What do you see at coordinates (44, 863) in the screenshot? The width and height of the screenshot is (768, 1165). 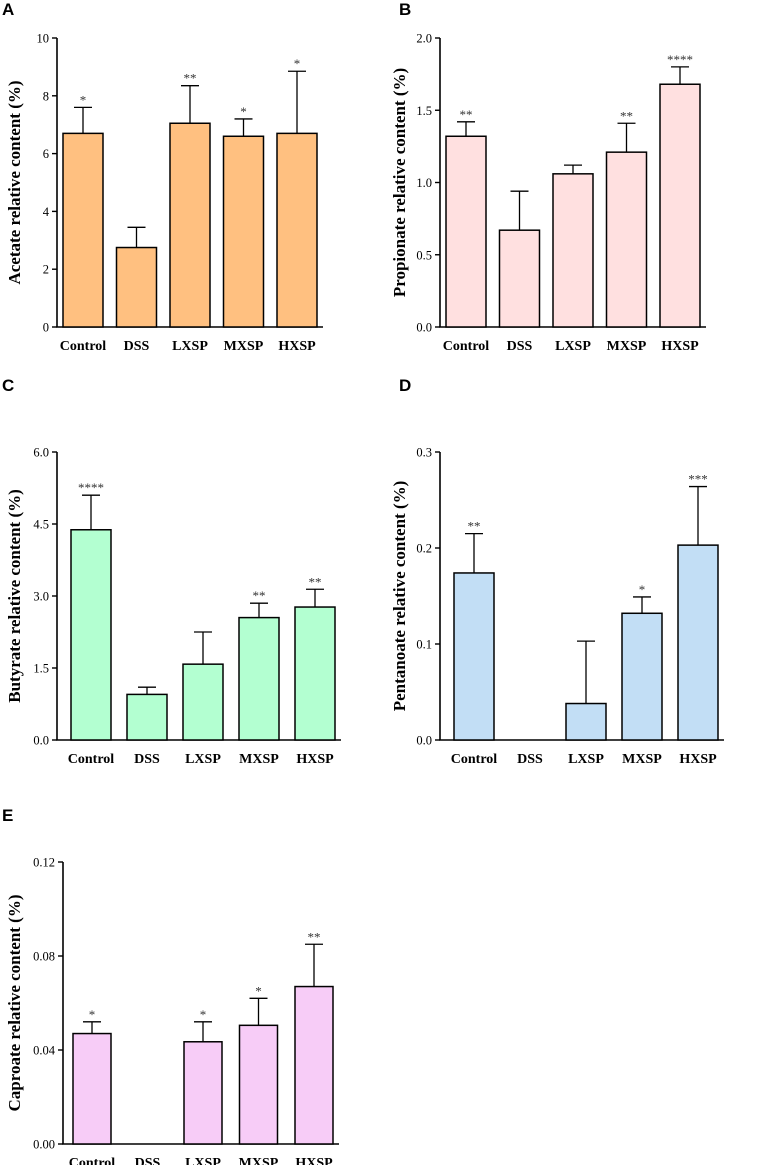 I see `y-tick-label: 0.12` at bounding box center [44, 863].